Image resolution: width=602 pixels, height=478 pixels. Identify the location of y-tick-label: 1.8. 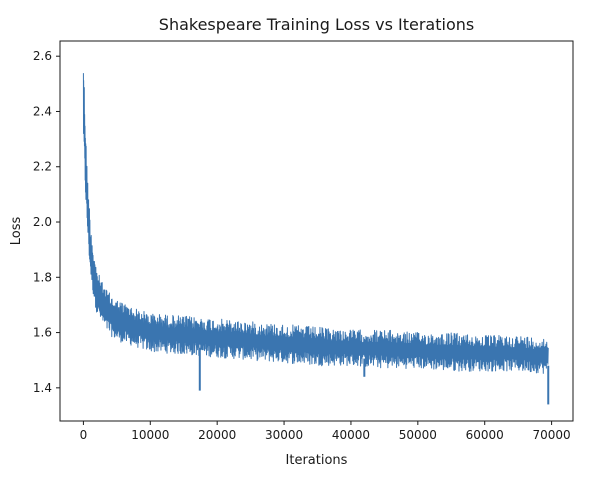
(42, 277).